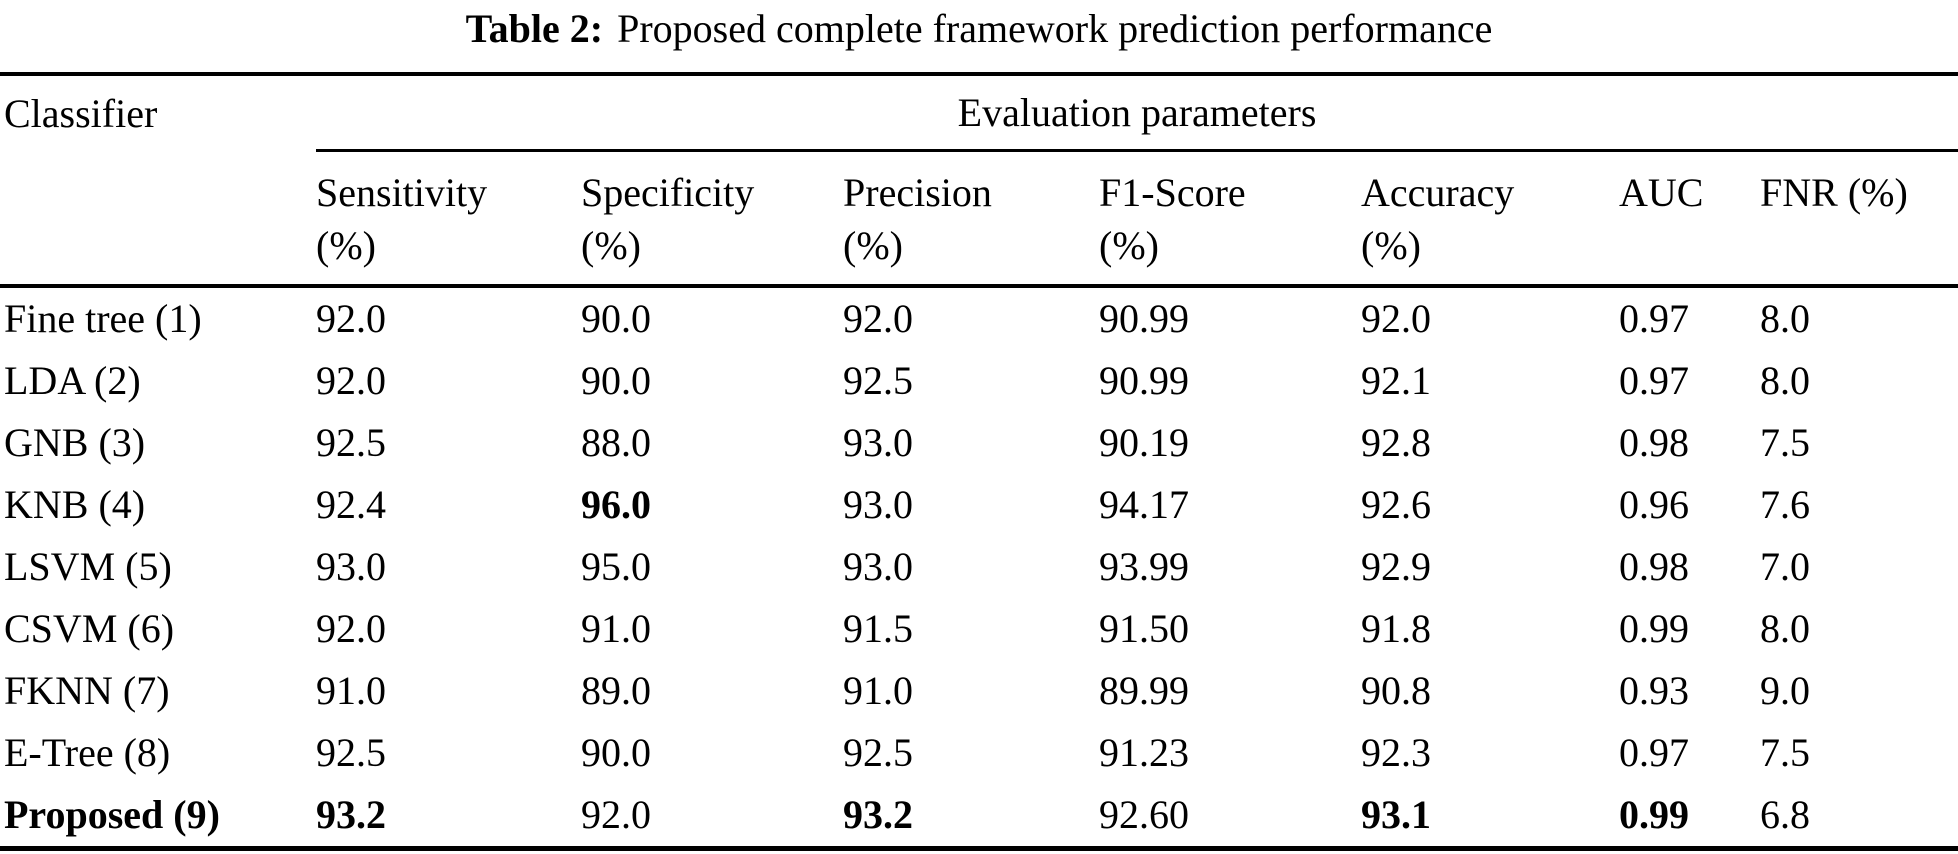  Describe the element at coordinates (1785, 690) in the screenshot. I see `value-cell: 9.0` at that location.